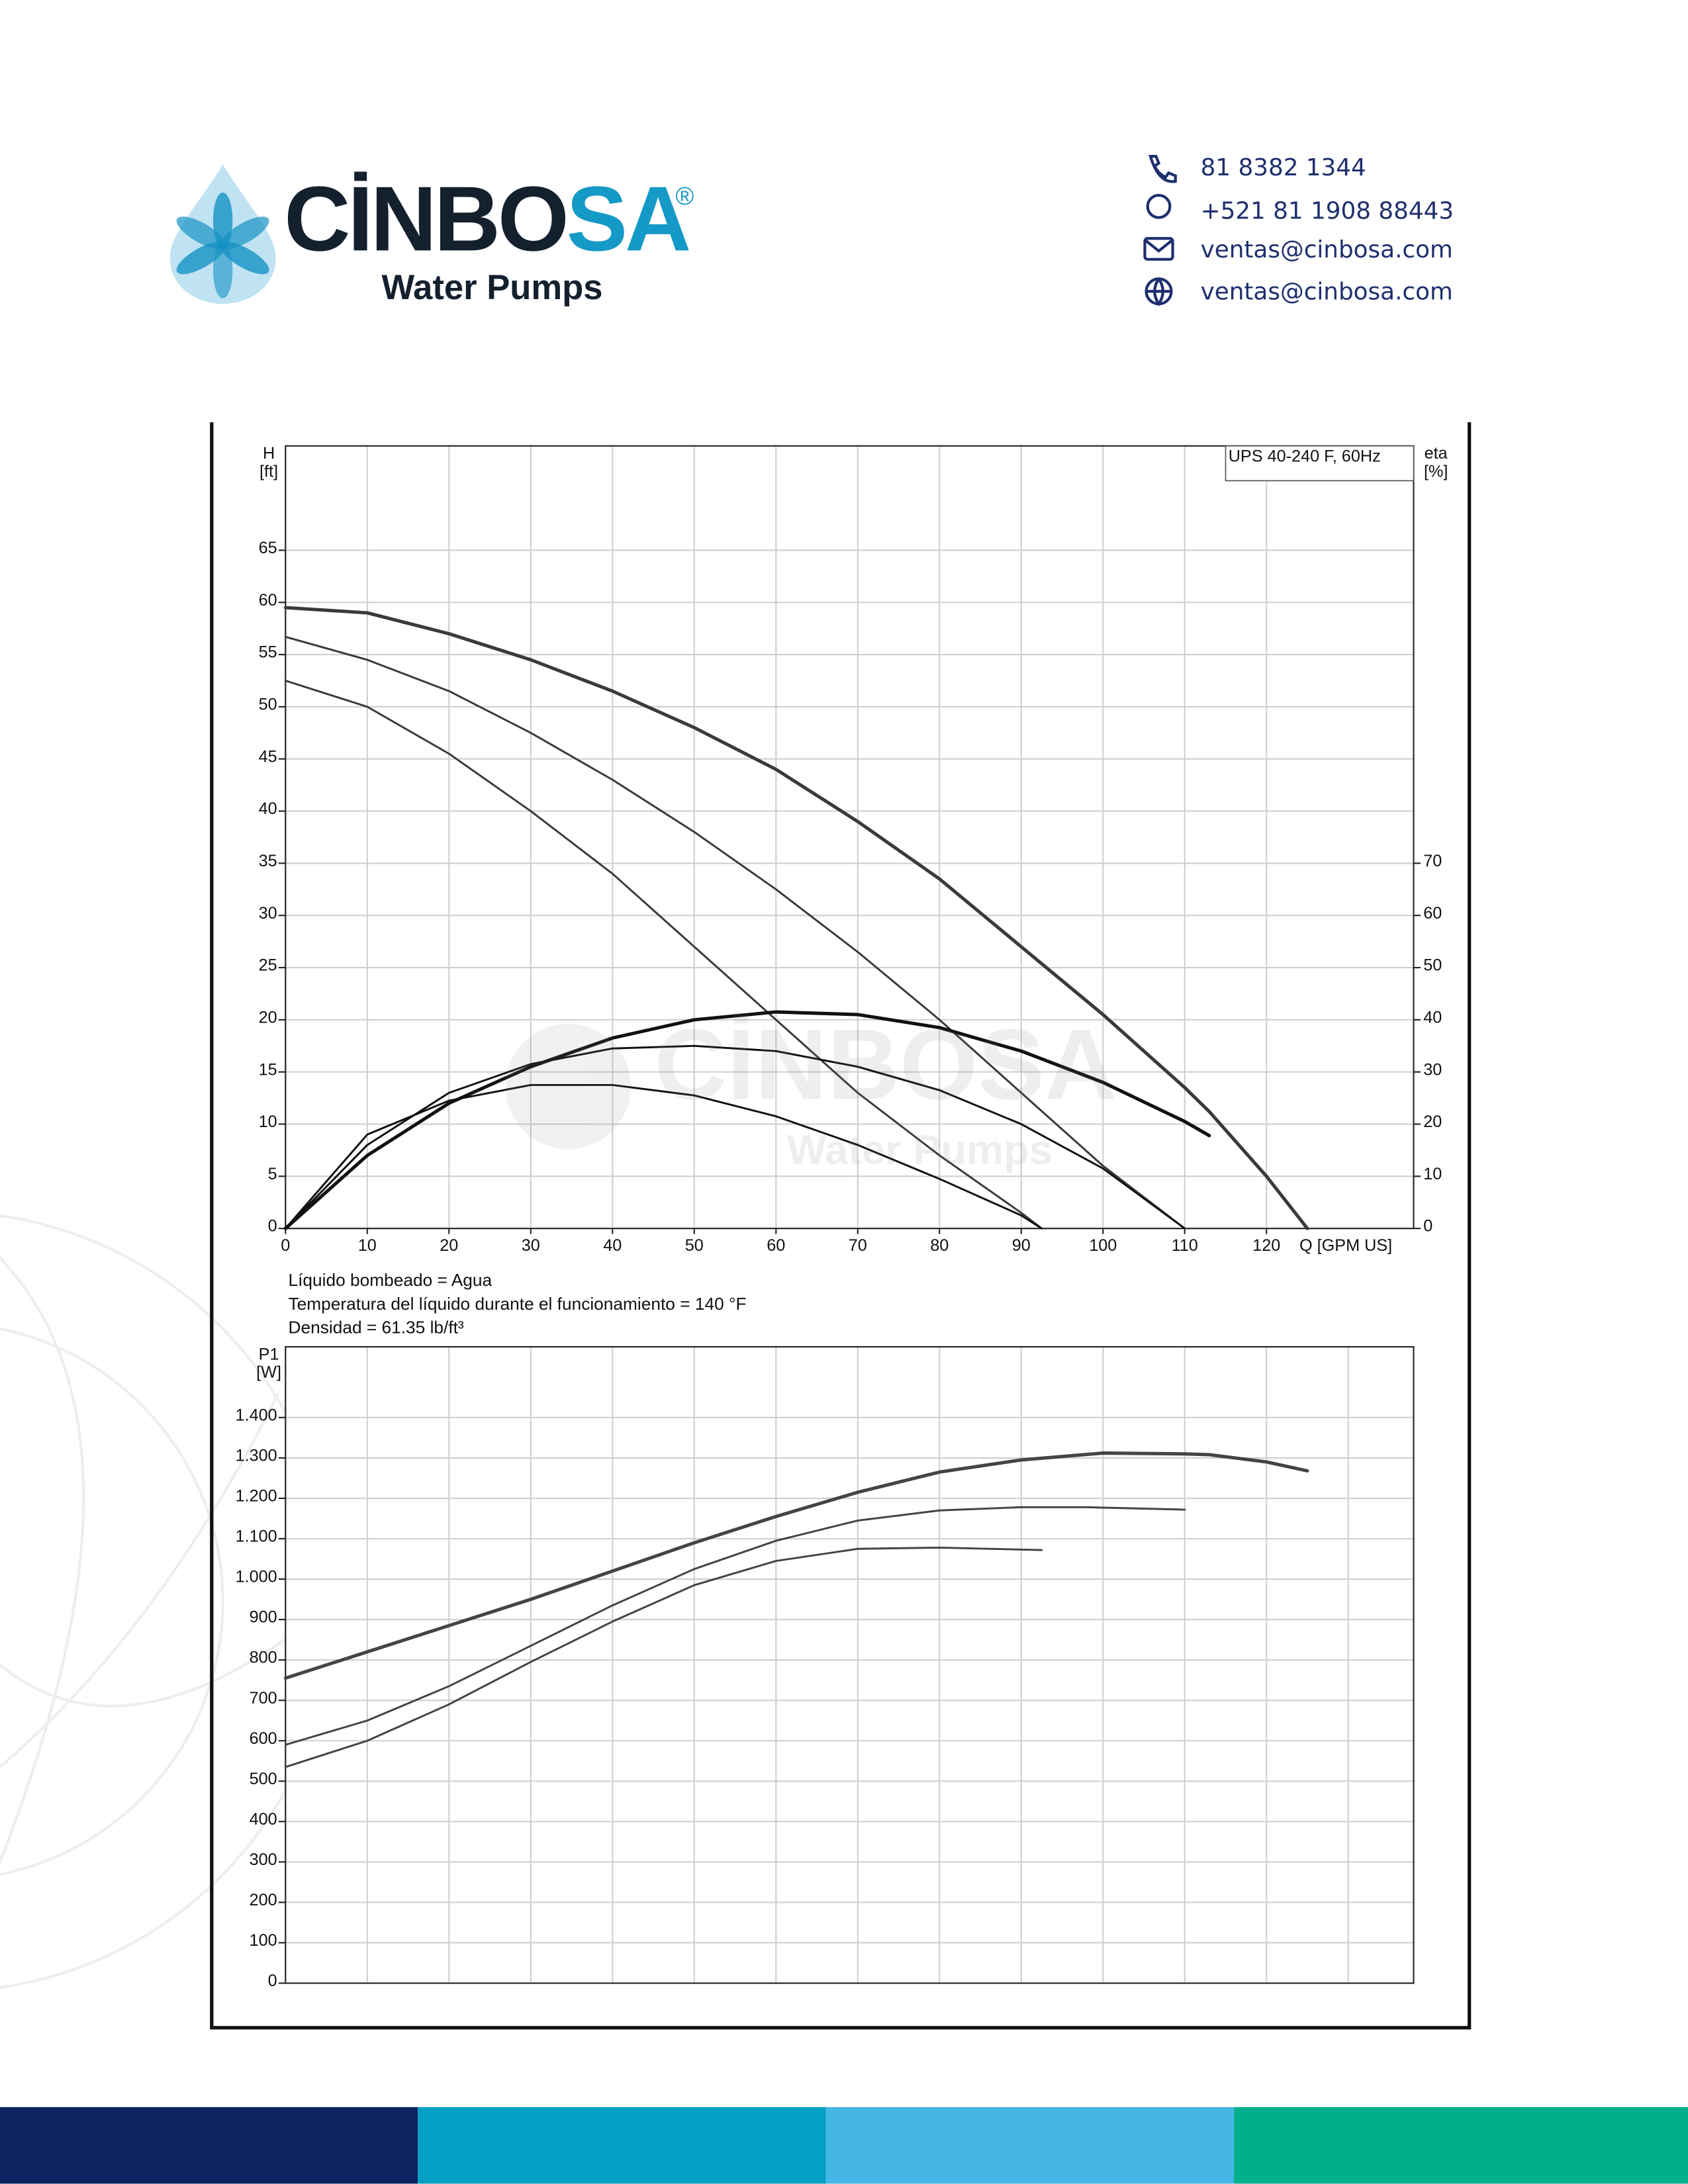 The width and height of the screenshot is (1688, 2184). I want to click on y2-tick-label: 20, so click(1432, 1122).